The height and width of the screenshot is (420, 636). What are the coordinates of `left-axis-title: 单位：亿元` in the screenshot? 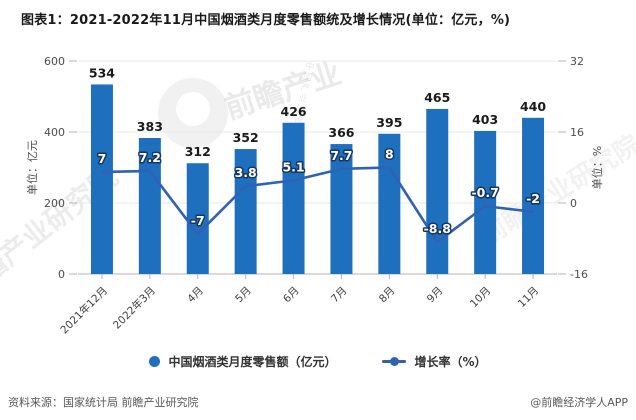 It's located at (32, 167).